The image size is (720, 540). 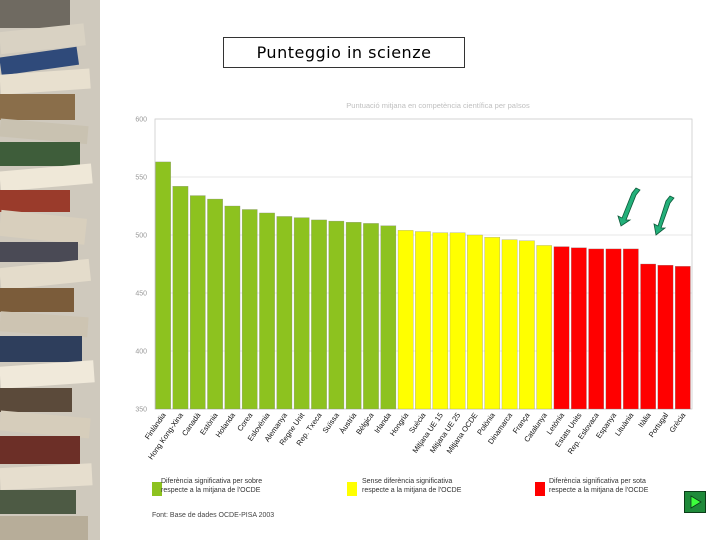 I want to click on next-slide-button, so click(x=695, y=502).